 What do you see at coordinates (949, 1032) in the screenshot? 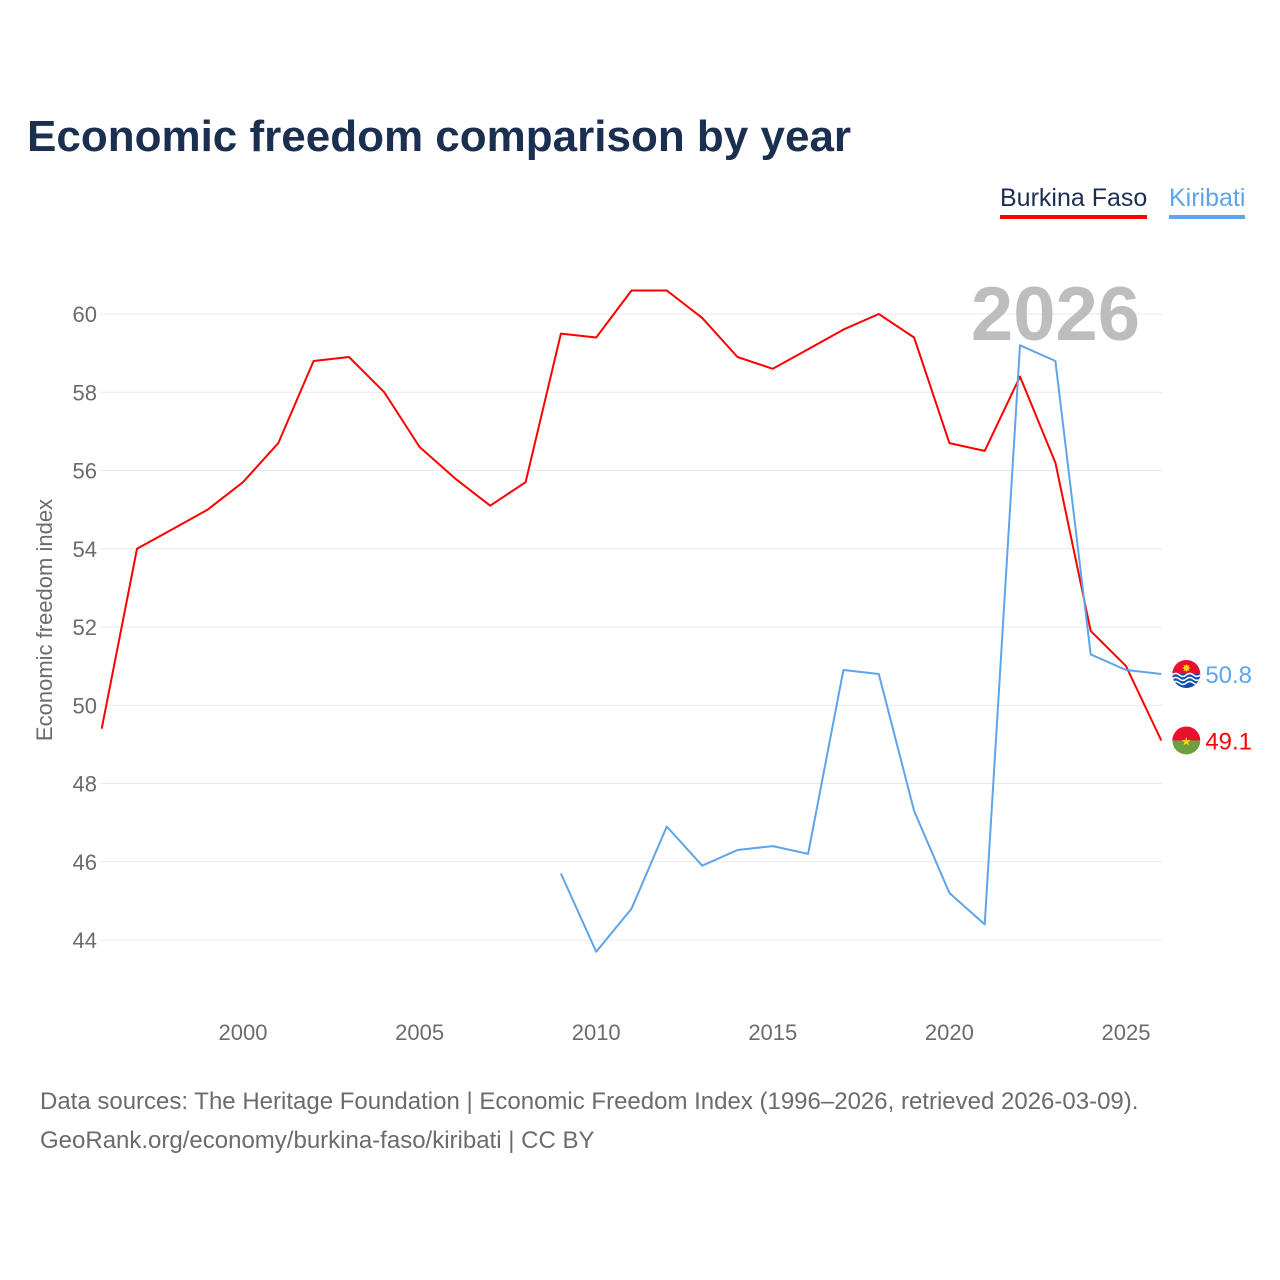
I see `x-tick-label: 2020` at bounding box center [949, 1032].